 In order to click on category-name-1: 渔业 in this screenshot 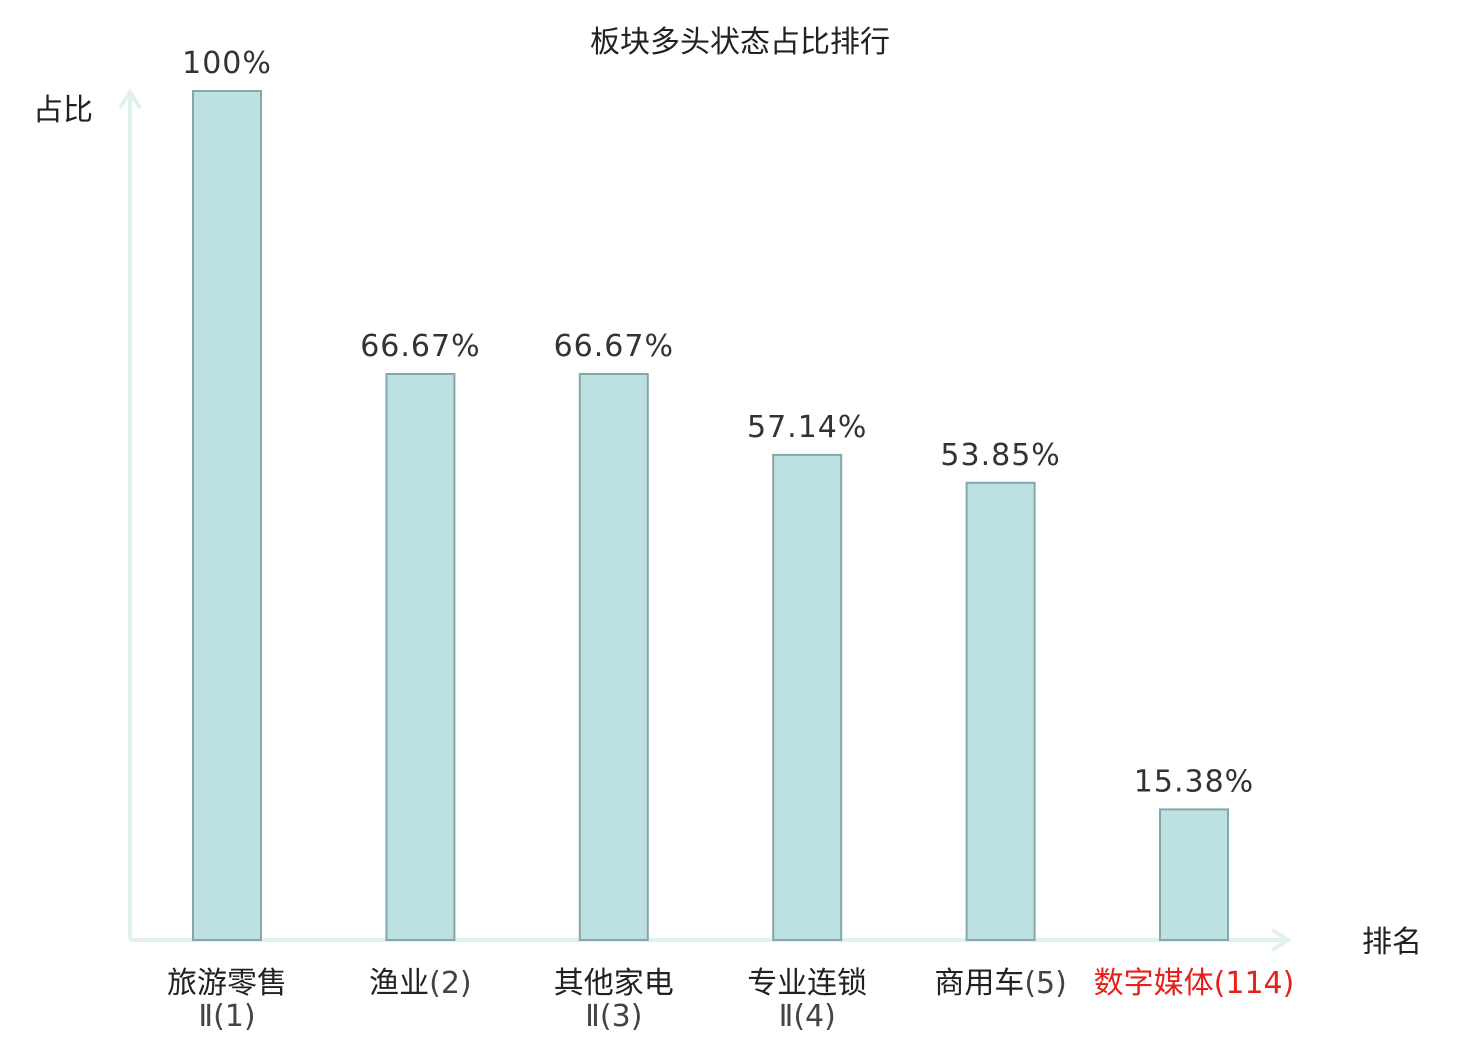, I will do `click(399, 983)`.